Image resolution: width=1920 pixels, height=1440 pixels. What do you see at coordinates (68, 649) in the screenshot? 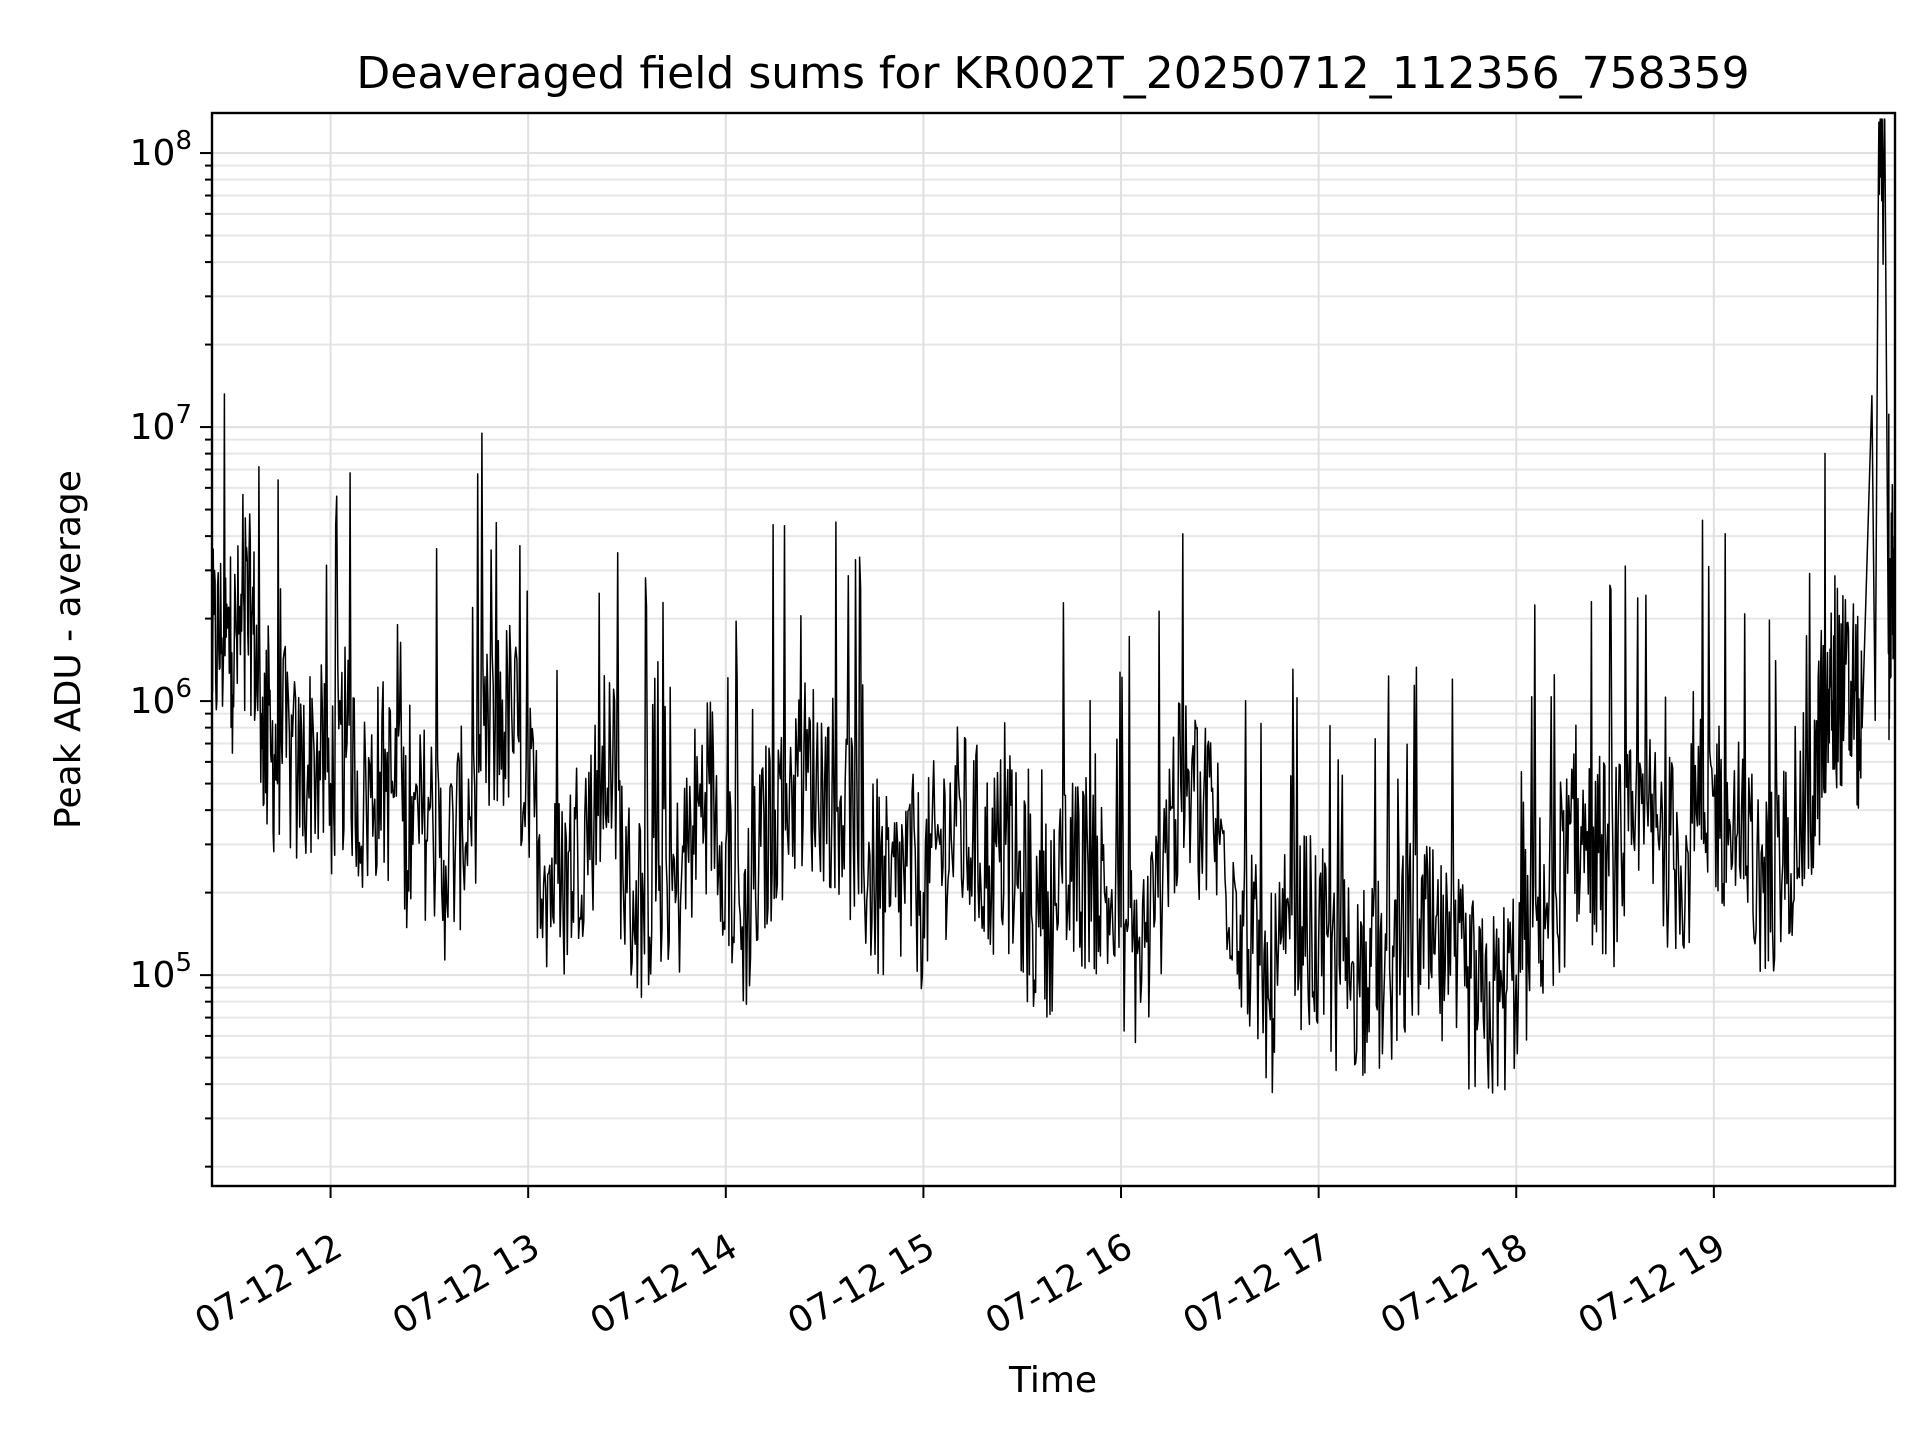
I see `y-axis-label: Peak ADU - average` at bounding box center [68, 649].